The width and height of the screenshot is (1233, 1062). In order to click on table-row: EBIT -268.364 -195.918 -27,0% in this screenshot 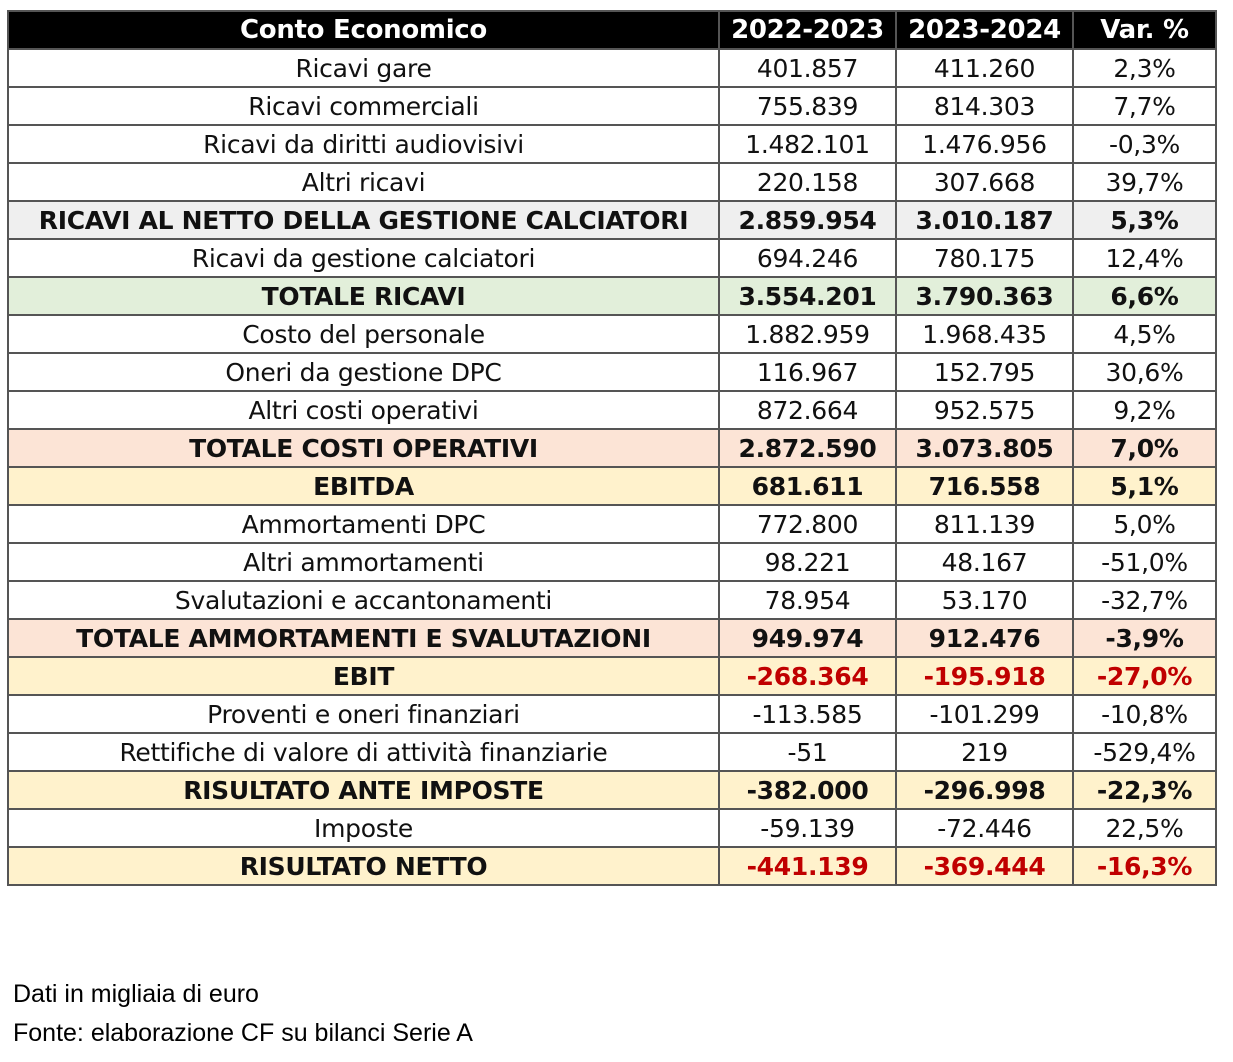, I will do `click(612, 676)`.